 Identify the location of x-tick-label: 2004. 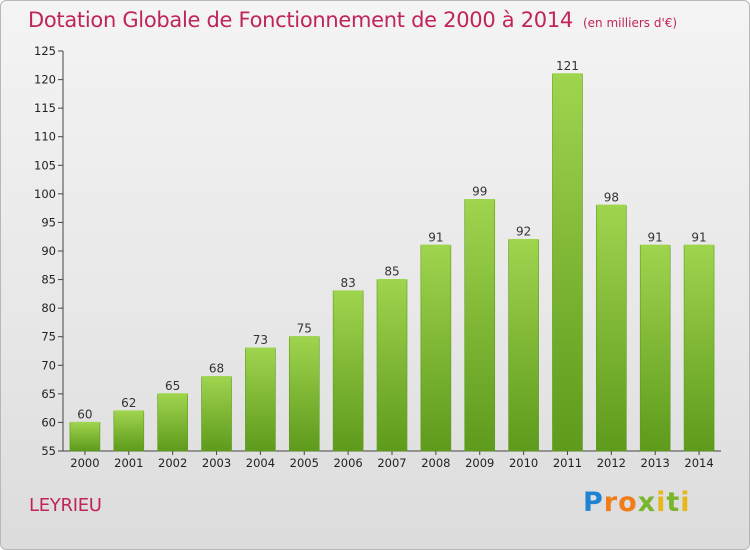
(260, 463).